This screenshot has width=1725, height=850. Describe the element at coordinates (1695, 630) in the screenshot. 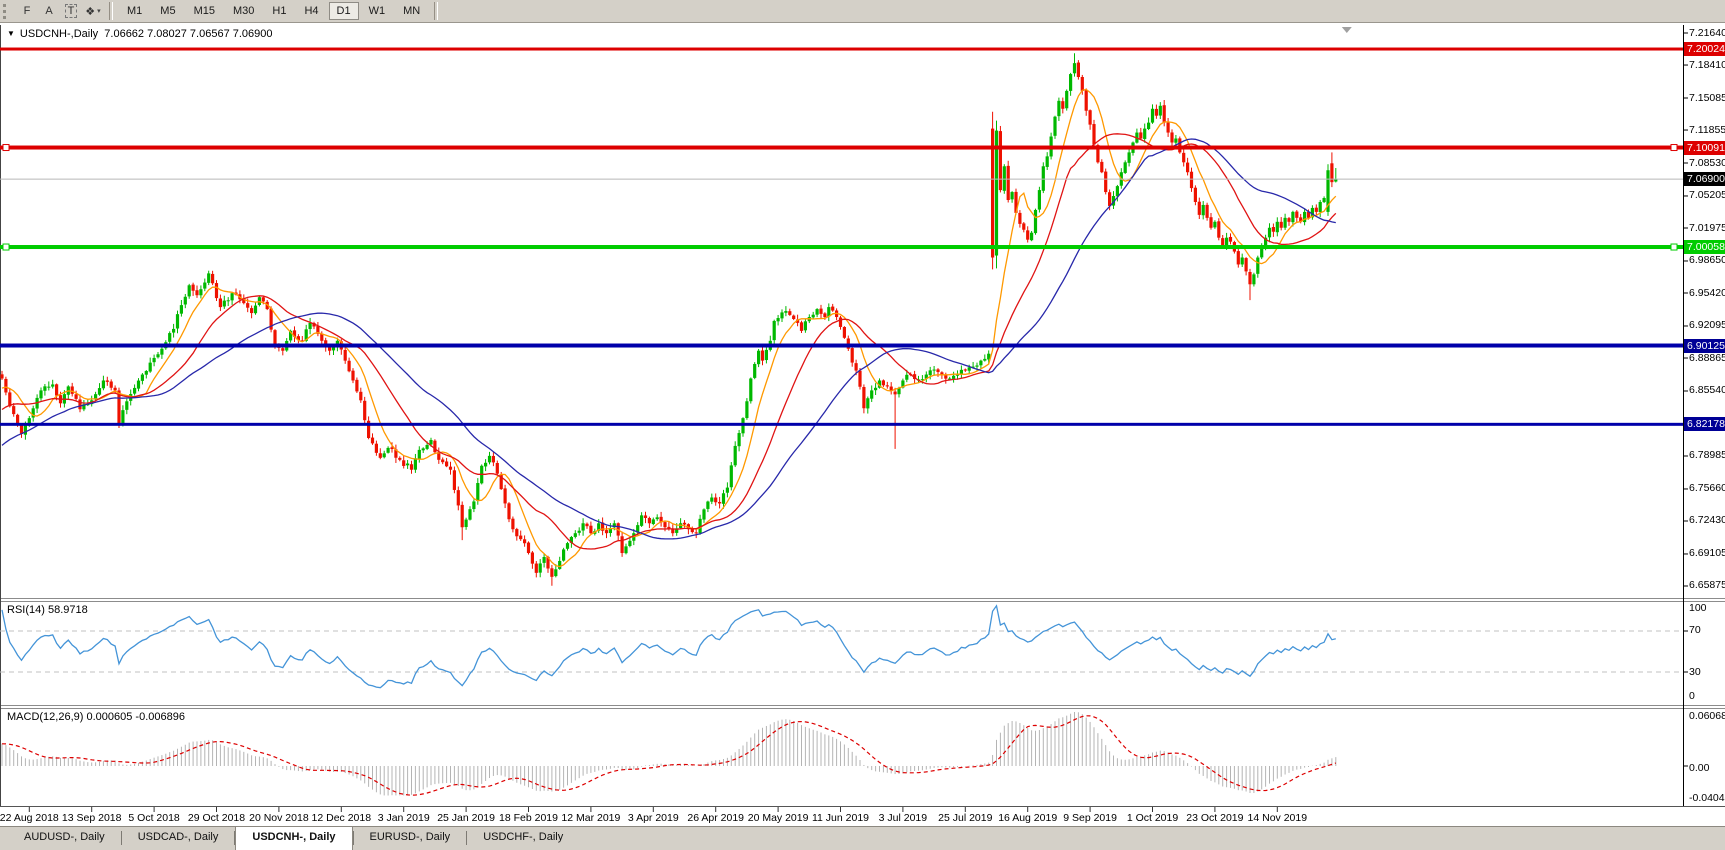

I see `rsi-tick: 70` at that location.